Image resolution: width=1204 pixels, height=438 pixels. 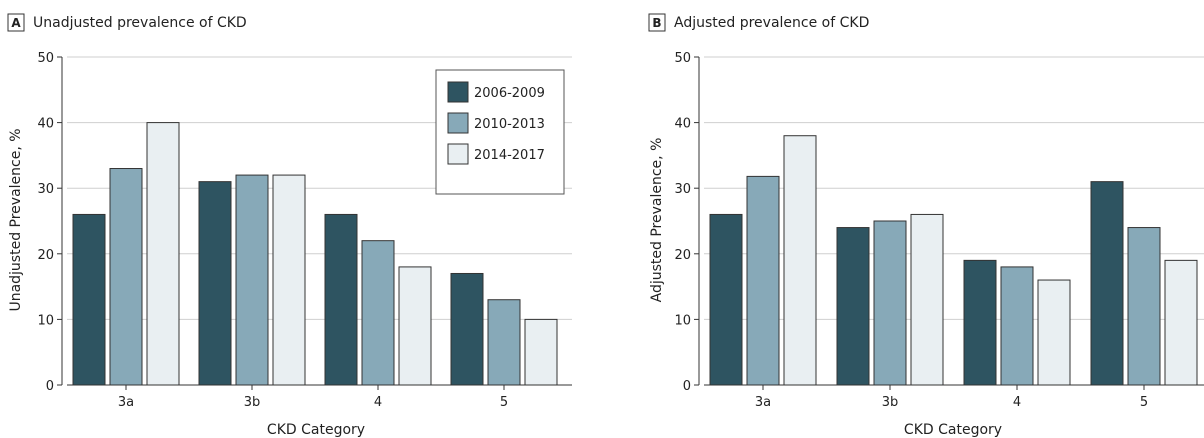 What do you see at coordinates (509, 155) in the screenshot?
I see `legend-label-2014-2017: 2014-2017` at bounding box center [509, 155].